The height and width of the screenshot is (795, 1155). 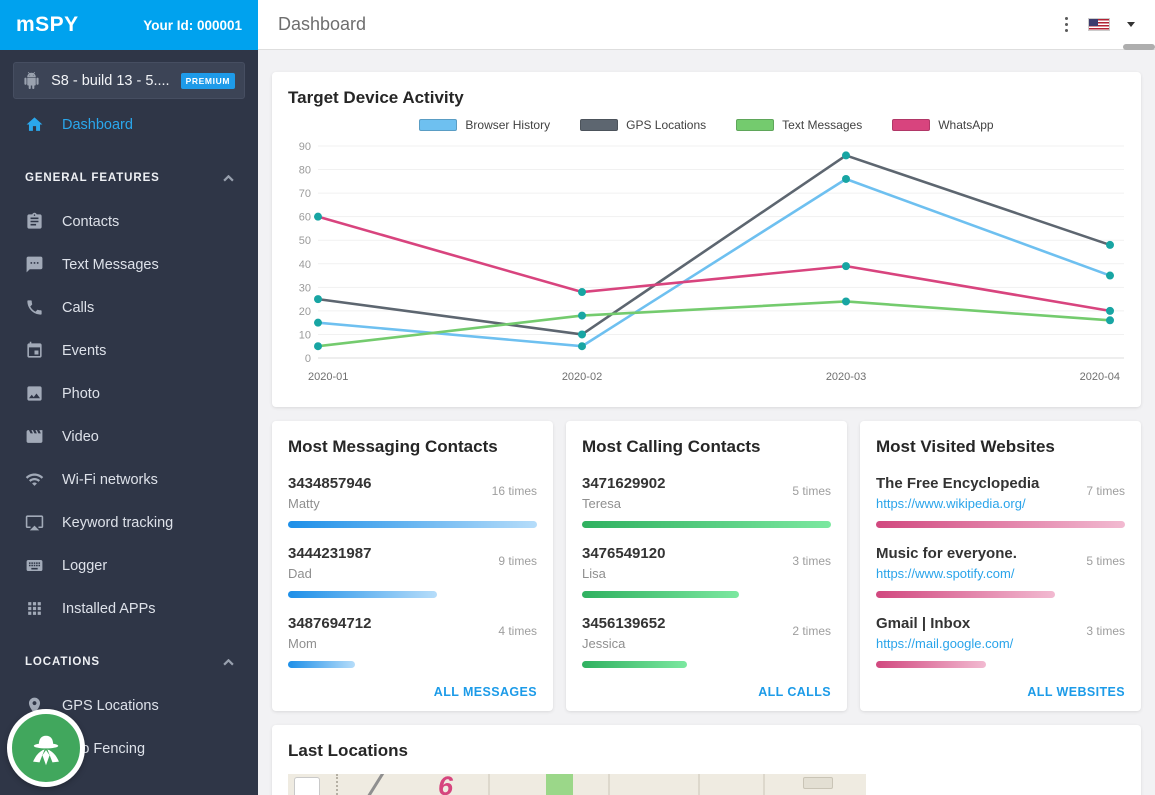 What do you see at coordinates (811, 631) in the screenshot?
I see `item-count: 2 times` at bounding box center [811, 631].